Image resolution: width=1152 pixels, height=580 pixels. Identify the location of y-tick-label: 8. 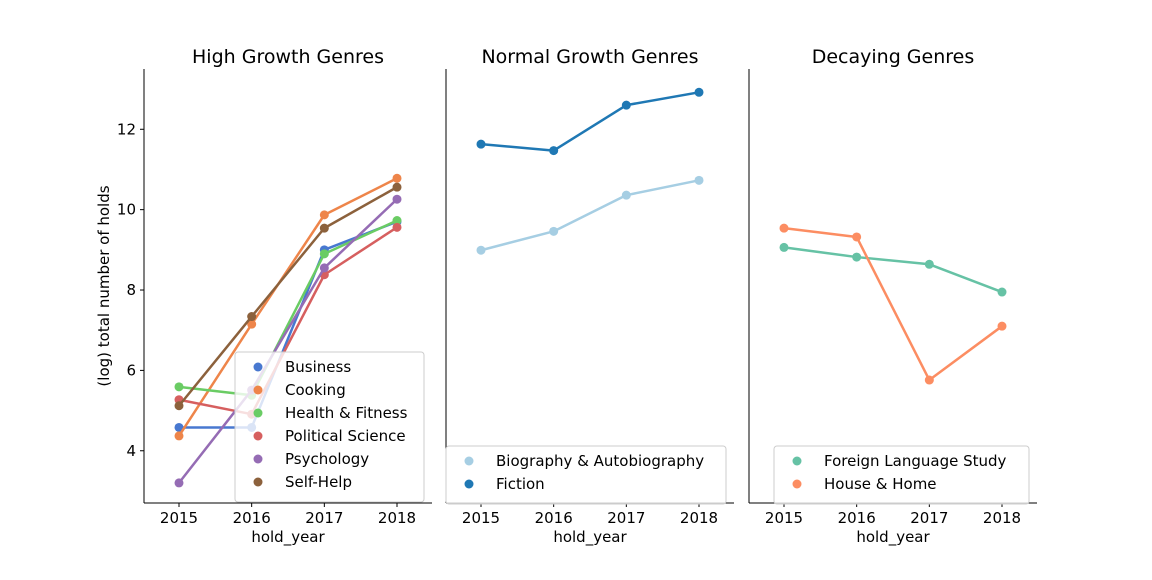
(131, 290).